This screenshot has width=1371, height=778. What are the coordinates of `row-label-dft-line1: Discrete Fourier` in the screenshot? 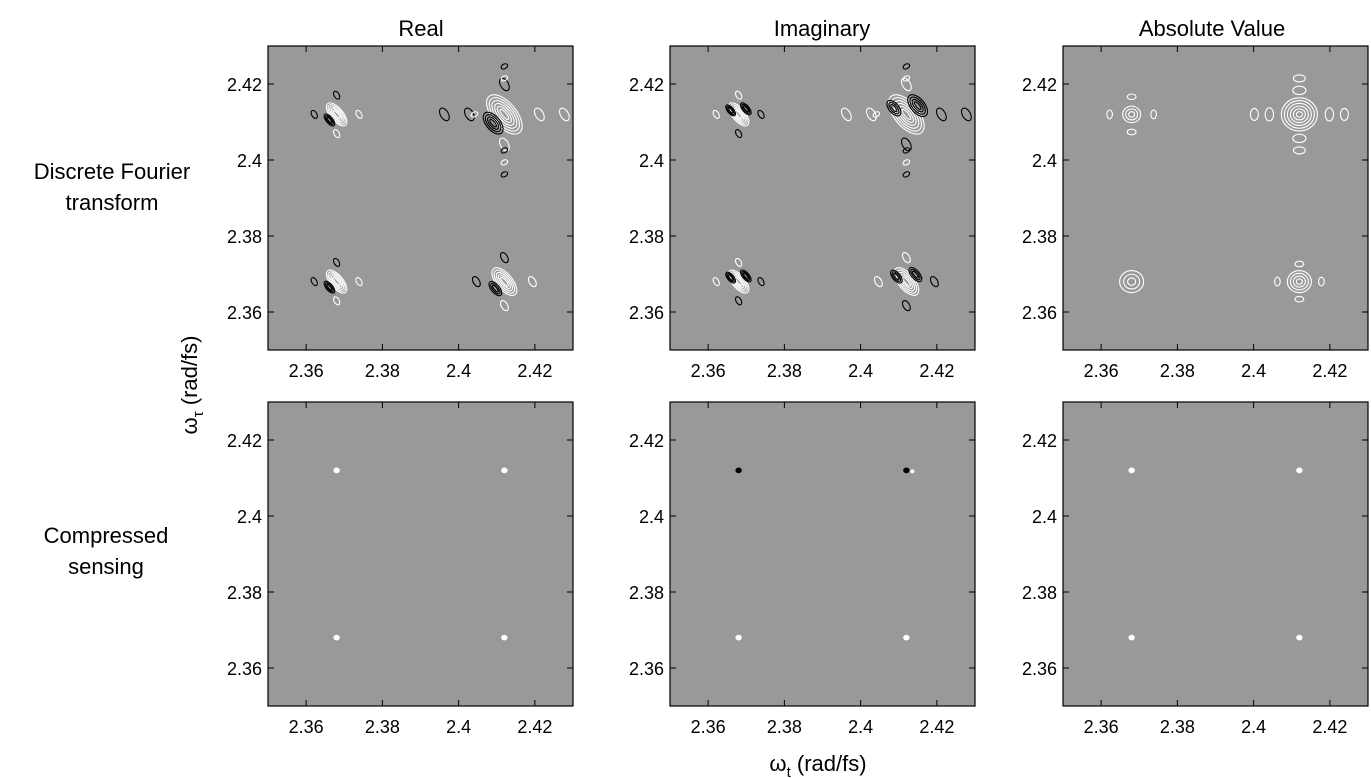 It's located at (112, 171).